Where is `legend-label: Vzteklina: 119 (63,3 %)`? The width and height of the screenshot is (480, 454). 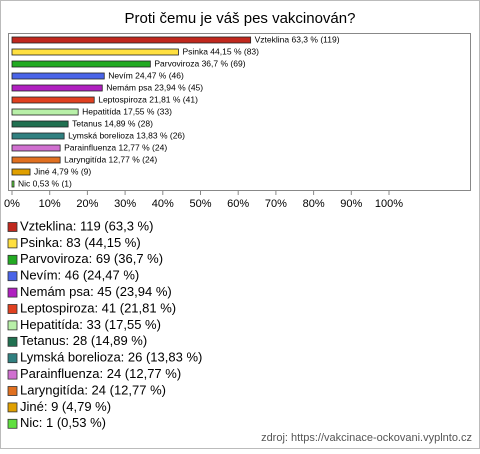 legend-label: Vzteklina: 119 (63,3 %) is located at coordinates (86, 225).